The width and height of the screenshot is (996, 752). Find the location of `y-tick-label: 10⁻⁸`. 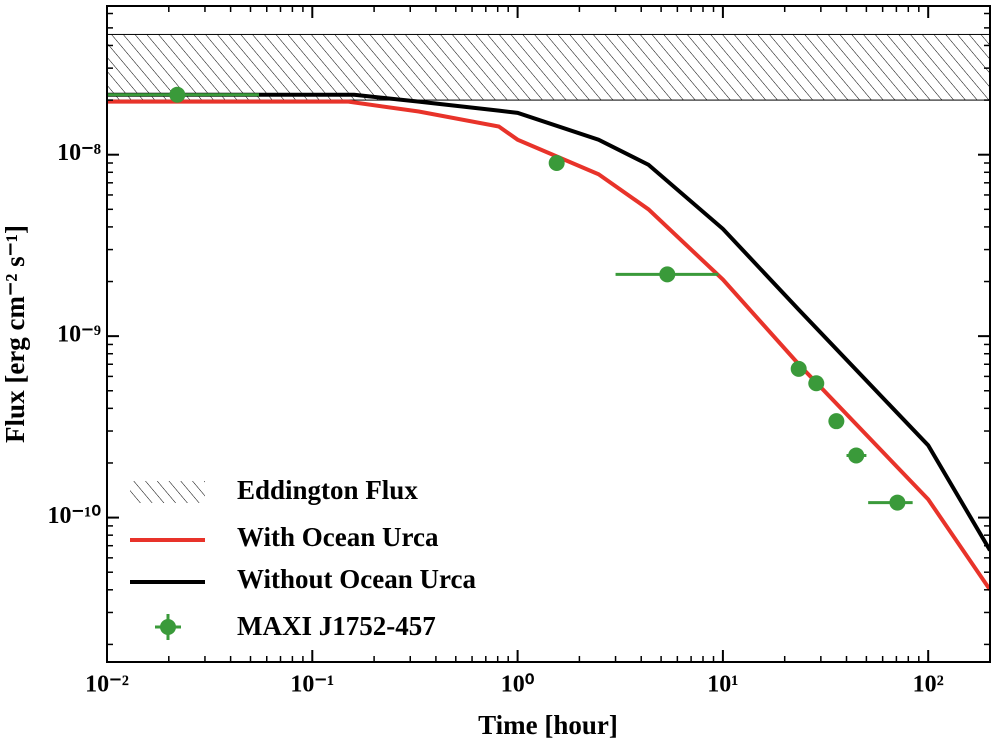

y-tick-label: 10⁻⁸ is located at coordinates (79, 153).